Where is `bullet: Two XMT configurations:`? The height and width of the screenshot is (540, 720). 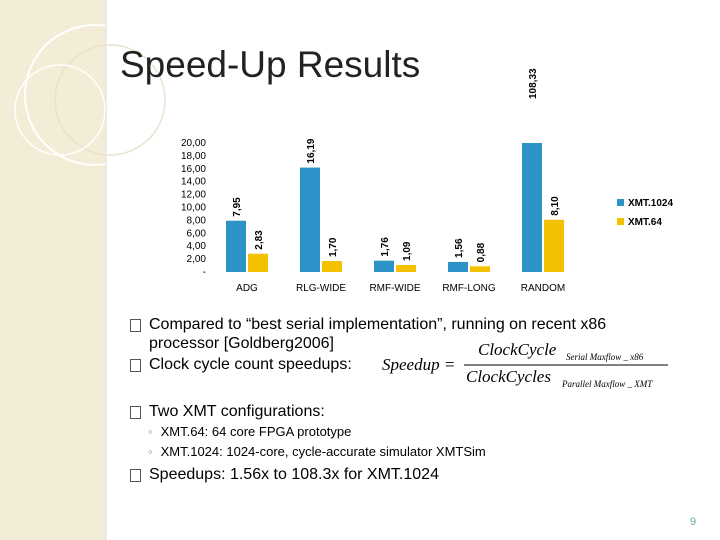
bullet: Two XMT configurations: is located at coordinates (400, 411).